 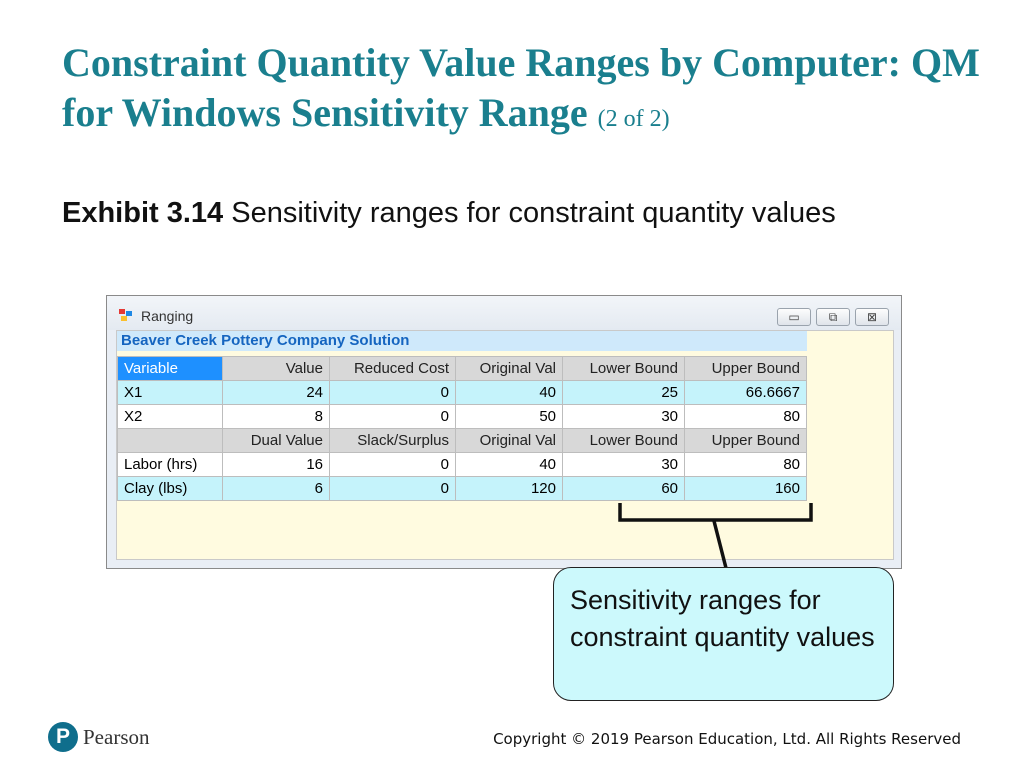 I want to click on table-cell: 6, so click(x=276, y=488).